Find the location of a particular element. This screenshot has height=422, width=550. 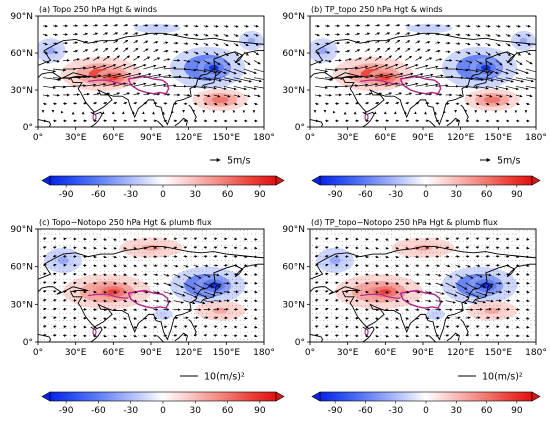

coastline is located at coordinates (317, 123).